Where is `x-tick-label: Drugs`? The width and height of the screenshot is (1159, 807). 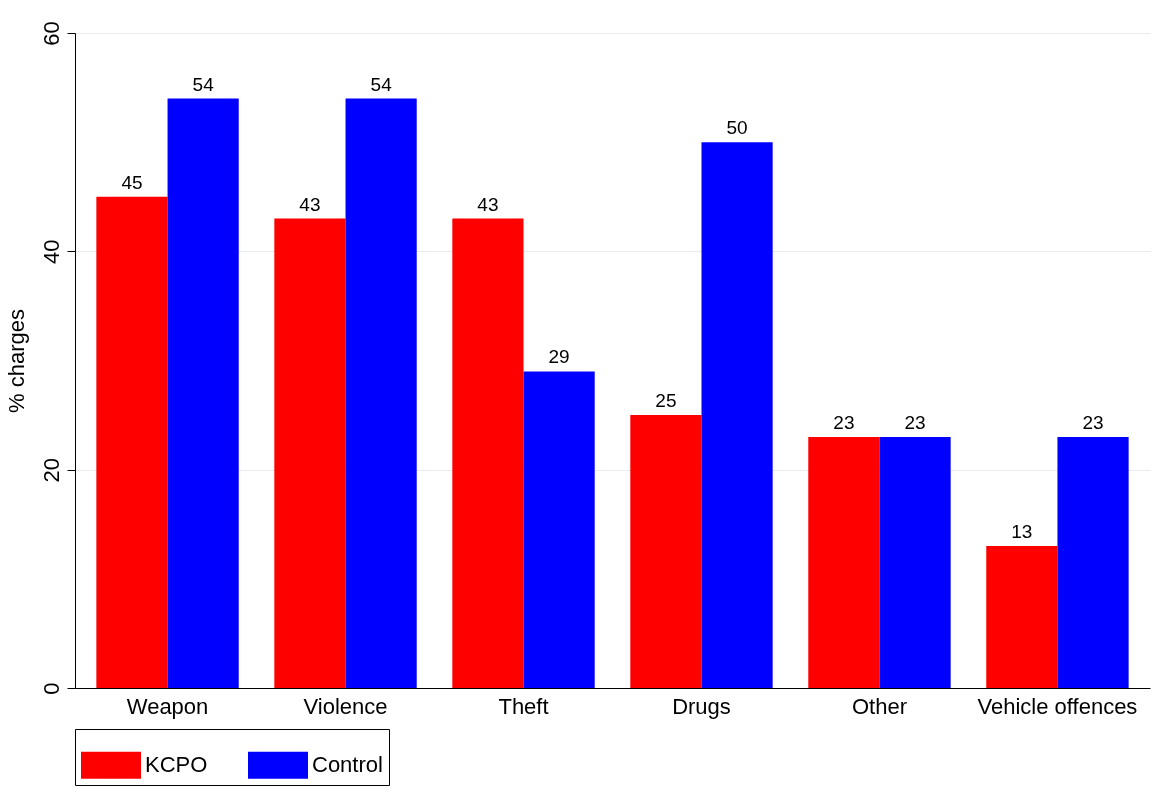
x-tick-label: Drugs is located at coordinates (701, 706).